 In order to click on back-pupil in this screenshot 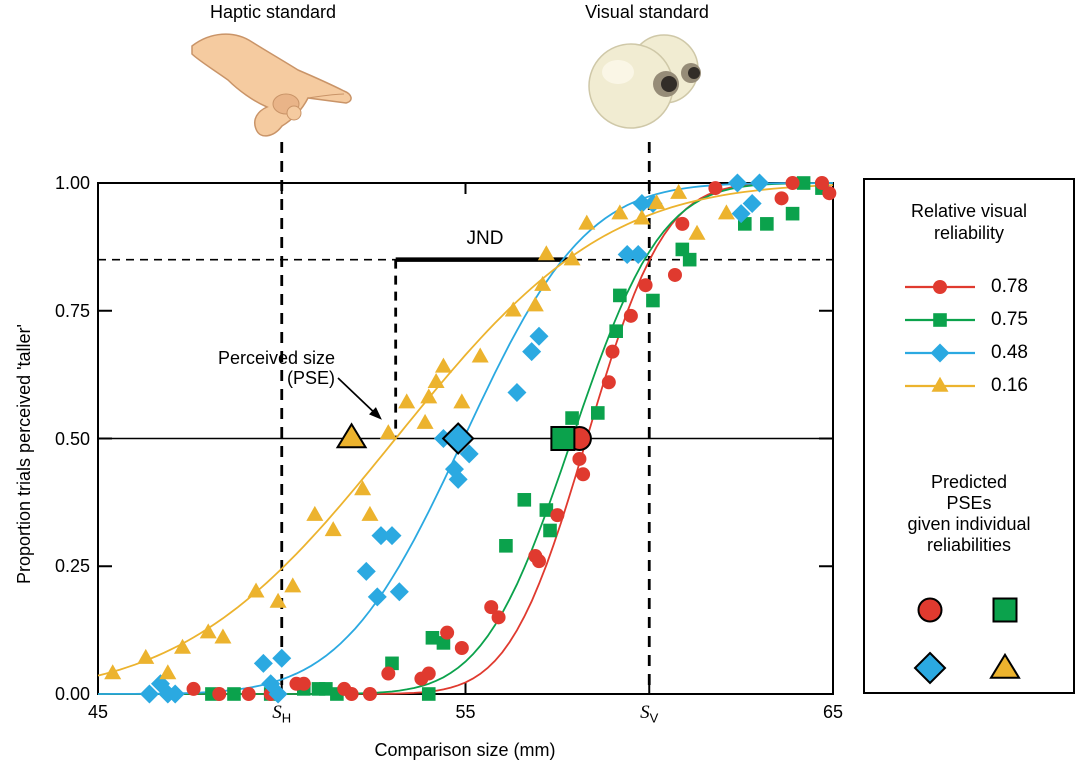, I will do `click(694, 73)`.